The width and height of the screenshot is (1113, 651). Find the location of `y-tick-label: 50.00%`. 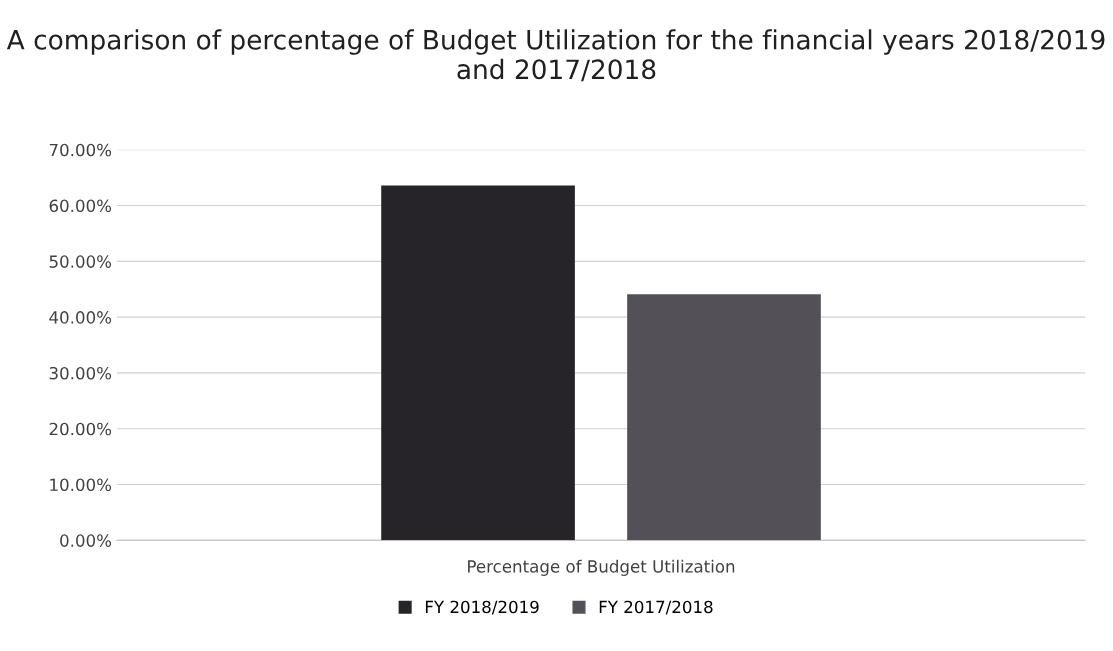

y-tick-label: 50.00% is located at coordinates (80, 261).